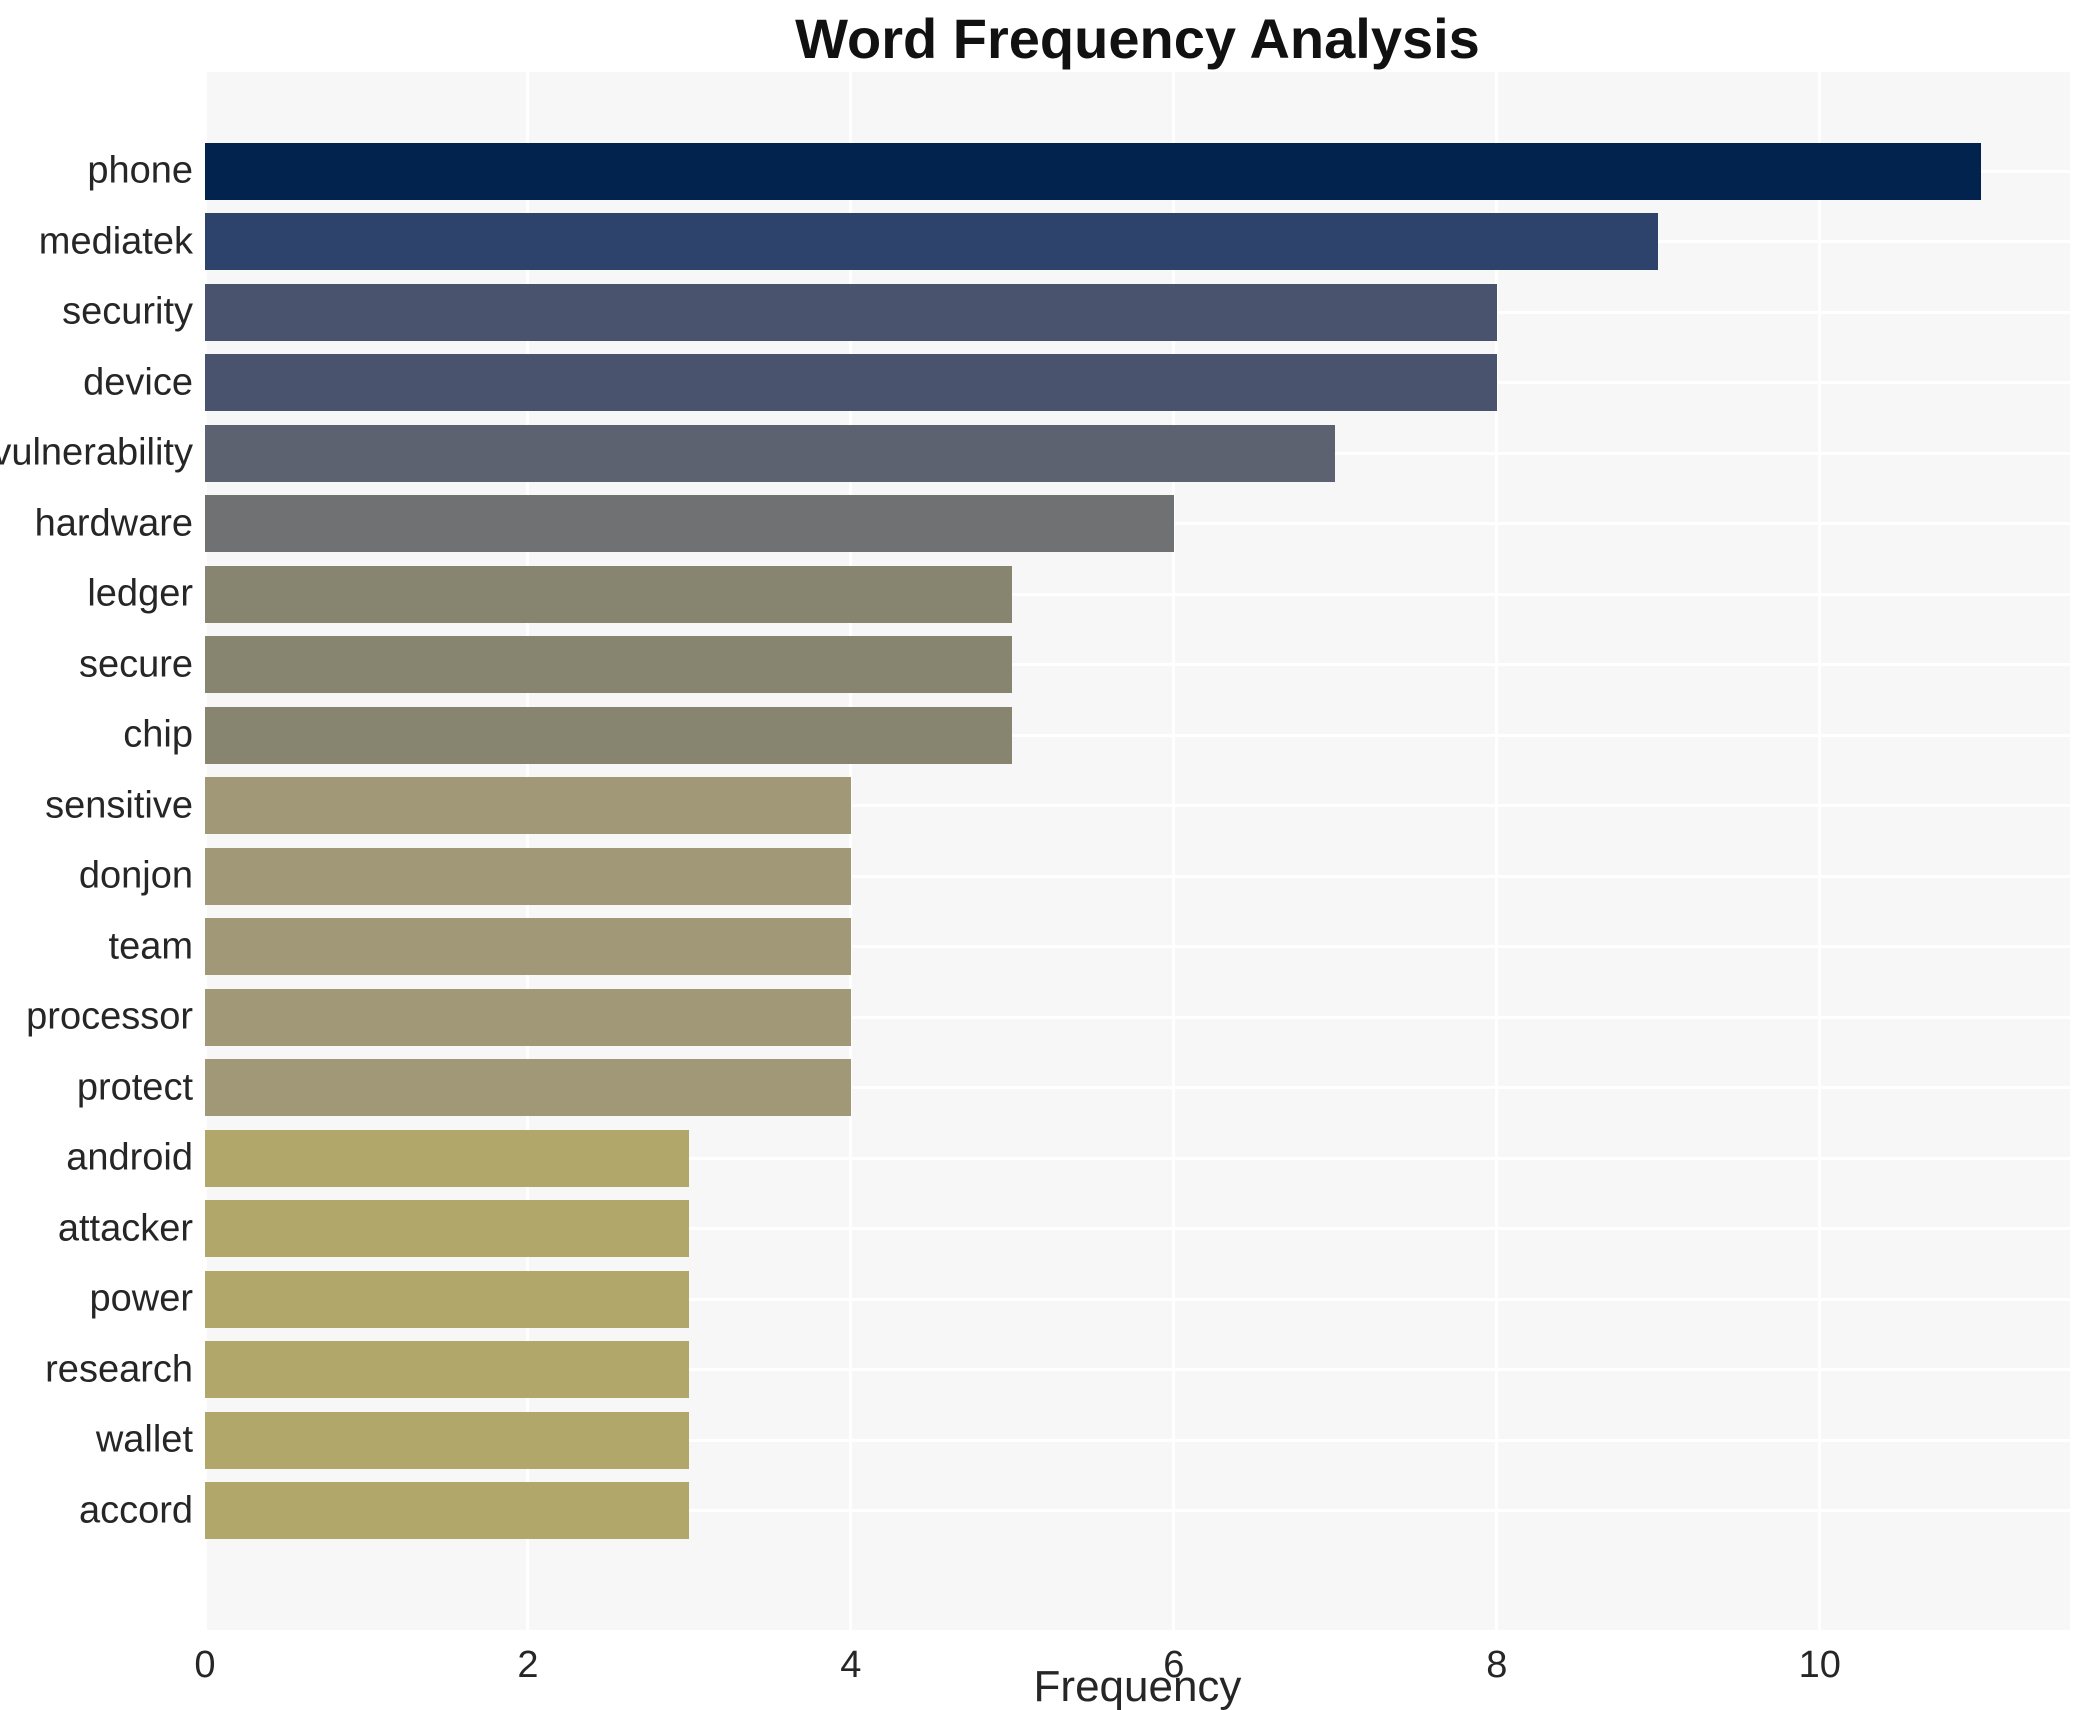  I want to click on y-tick-label-mediatek: mediatek, so click(115, 241).